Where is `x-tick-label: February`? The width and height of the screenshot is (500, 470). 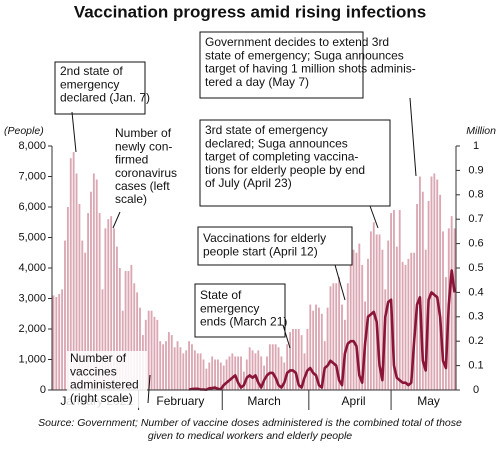
x-tick-label: February is located at coordinates (180, 401).